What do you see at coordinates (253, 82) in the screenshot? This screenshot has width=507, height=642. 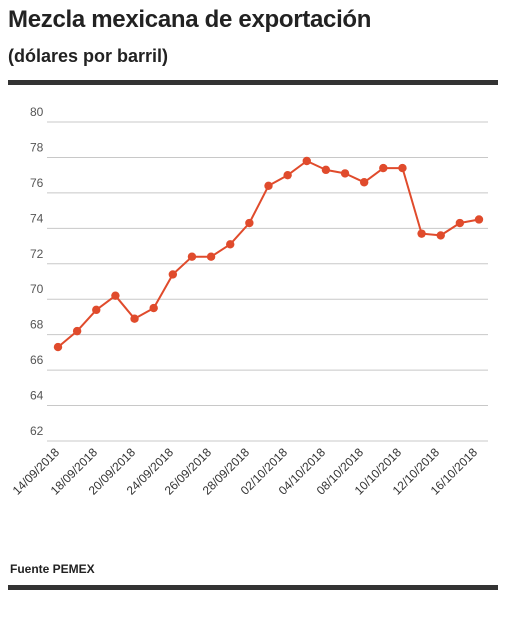 I see `top-rule` at bounding box center [253, 82].